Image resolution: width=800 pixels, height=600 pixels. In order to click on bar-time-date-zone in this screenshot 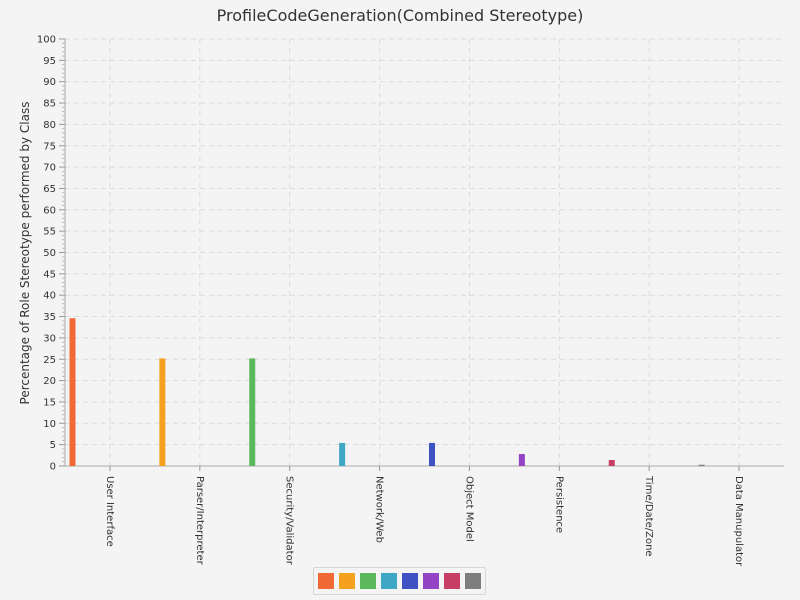, I will do `click(611, 463)`.